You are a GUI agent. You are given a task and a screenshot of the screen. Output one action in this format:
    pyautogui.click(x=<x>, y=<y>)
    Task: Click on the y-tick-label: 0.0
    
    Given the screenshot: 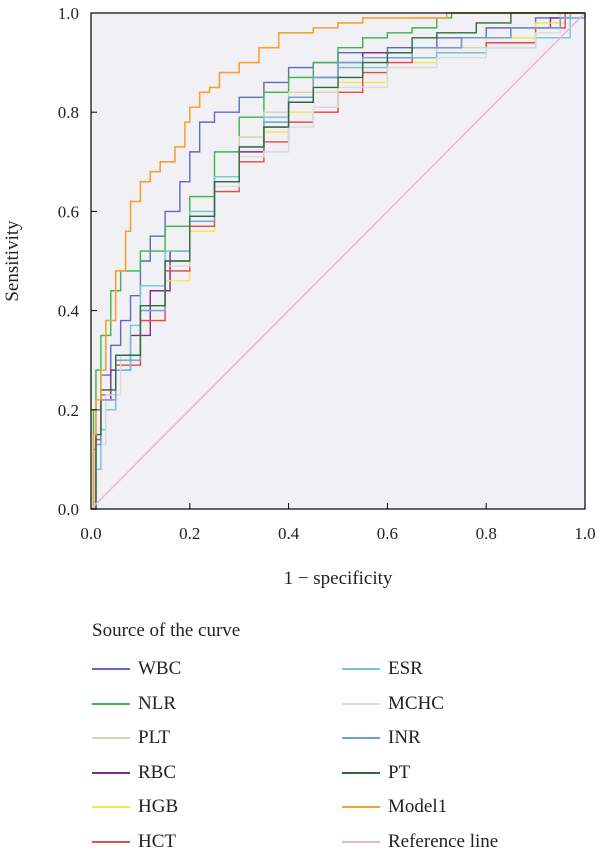 What is the action you would take?
    pyautogui.click(x=68, y=509)
    